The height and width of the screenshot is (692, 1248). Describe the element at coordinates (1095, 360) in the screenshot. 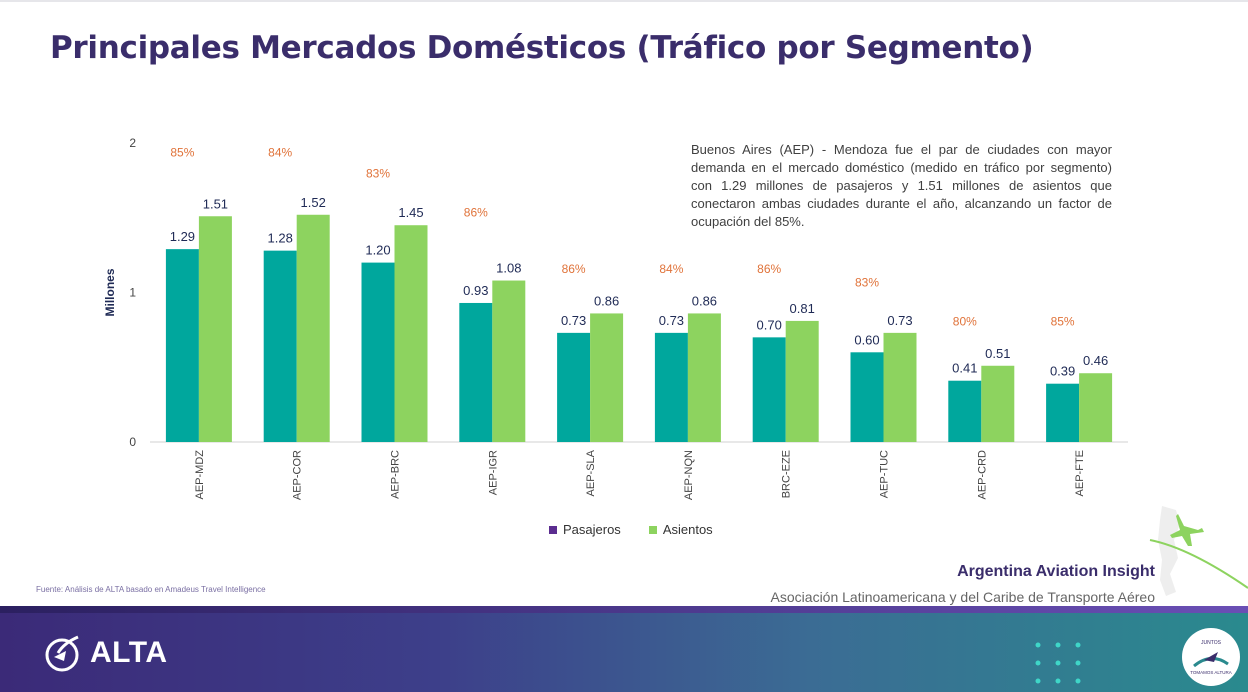

I see `data-label-asientos-aep-fte: 0.46` at that location.